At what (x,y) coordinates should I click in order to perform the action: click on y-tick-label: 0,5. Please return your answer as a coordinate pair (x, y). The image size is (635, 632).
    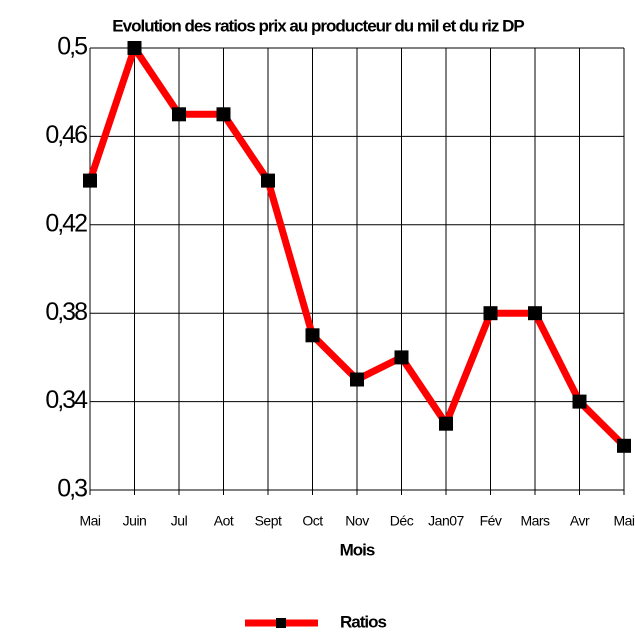
    Looking at the image, I should click on (72, 47).